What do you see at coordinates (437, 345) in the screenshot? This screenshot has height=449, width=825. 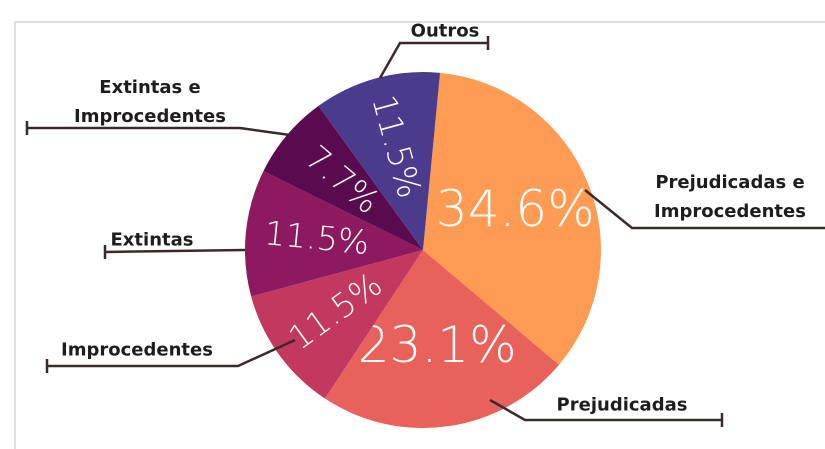 I see `value-label: 23.1%` at bounding box center [437, 345].